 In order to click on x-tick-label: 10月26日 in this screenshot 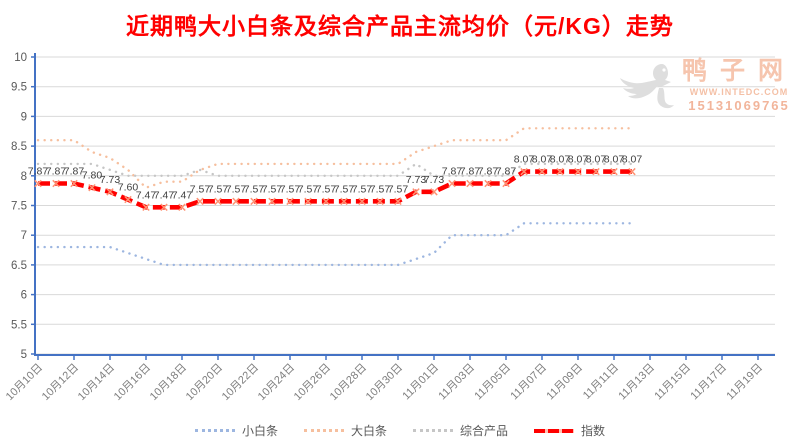, I will do `click(312, 382)`.